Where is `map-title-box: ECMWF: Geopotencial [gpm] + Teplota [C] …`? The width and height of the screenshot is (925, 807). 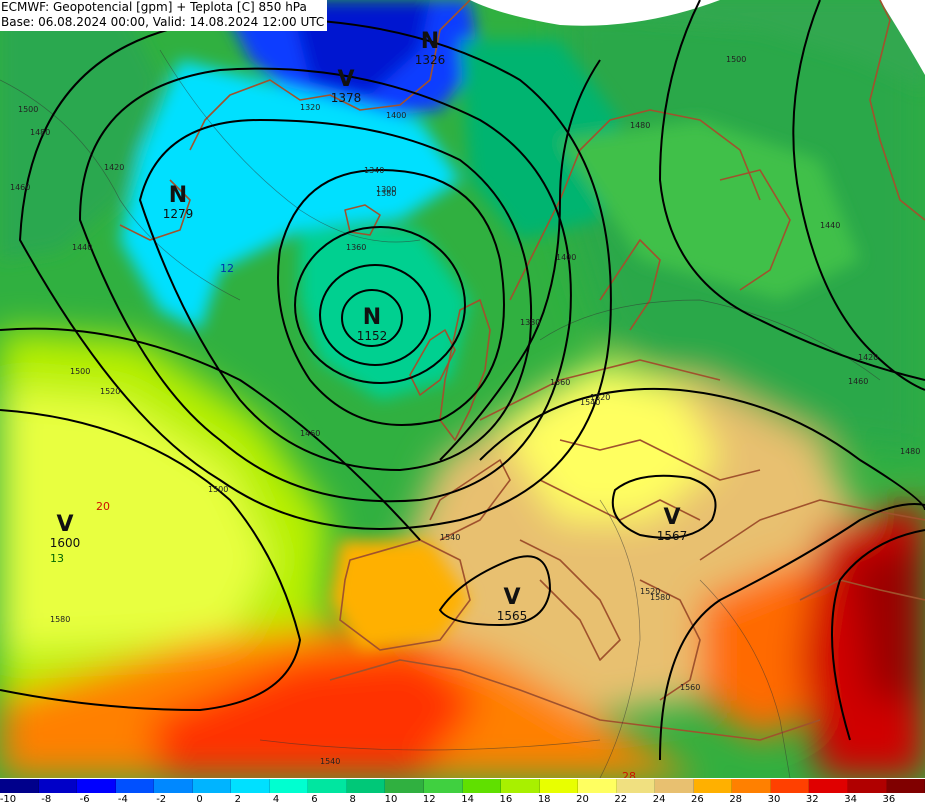 map-title-box: ECMWF: Geopotencial [gpm] + Teplota [C] … is located at coordinates (164, 15).